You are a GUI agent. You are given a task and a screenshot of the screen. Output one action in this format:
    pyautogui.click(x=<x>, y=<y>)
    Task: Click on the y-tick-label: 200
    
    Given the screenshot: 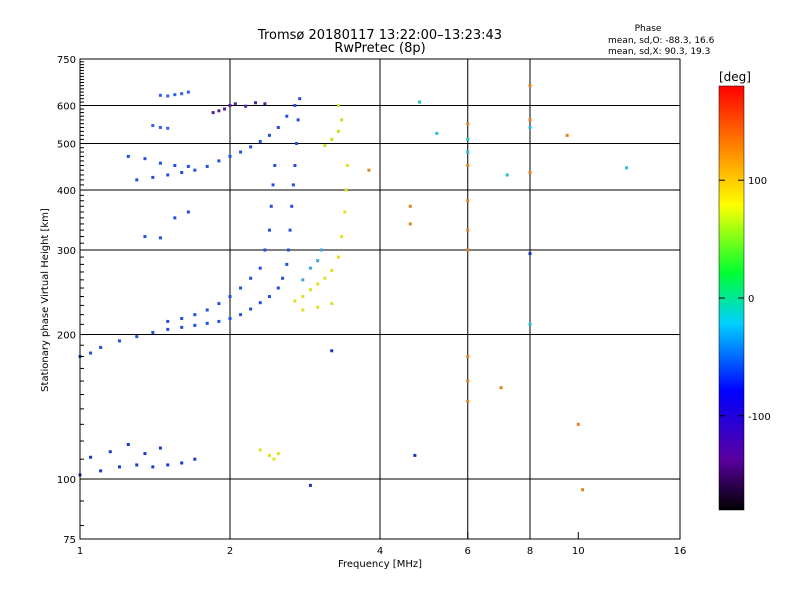 What is the action you would take?
    pyautogui.click(x=66, y=336)
    